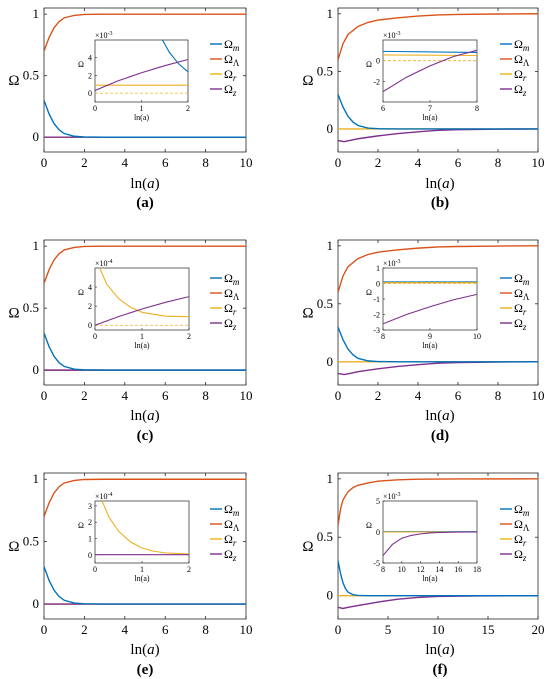  Describe the element at coordinates (430, 336) in the screenshot. I see `inset-x-tick-label: 9` at that location.